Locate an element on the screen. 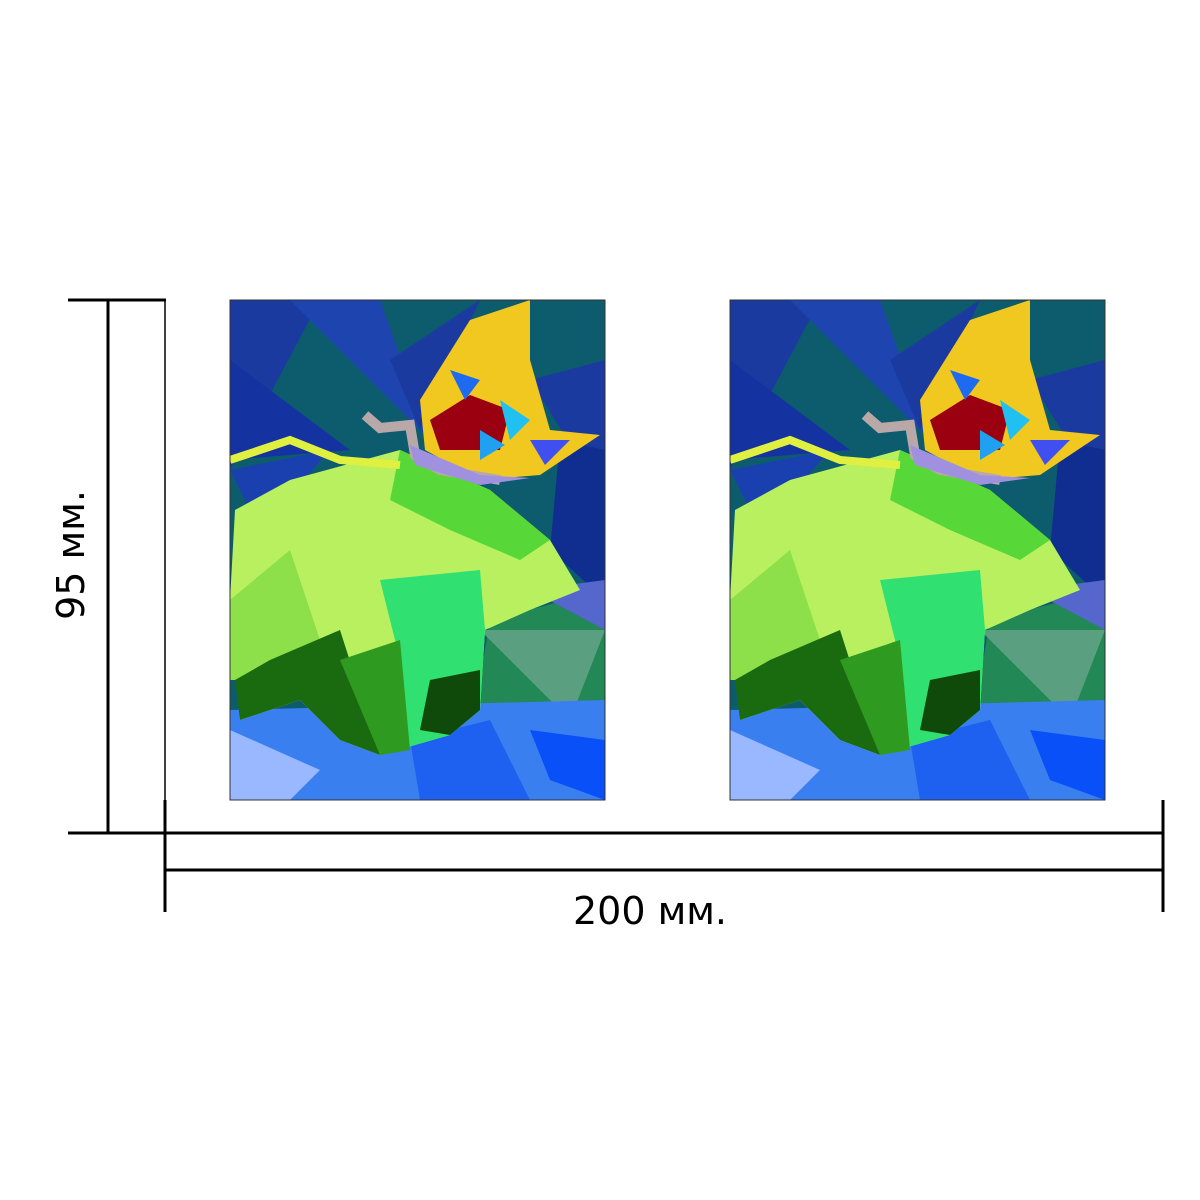  width-label: 200 мм. is located at coordinates (650, 911).